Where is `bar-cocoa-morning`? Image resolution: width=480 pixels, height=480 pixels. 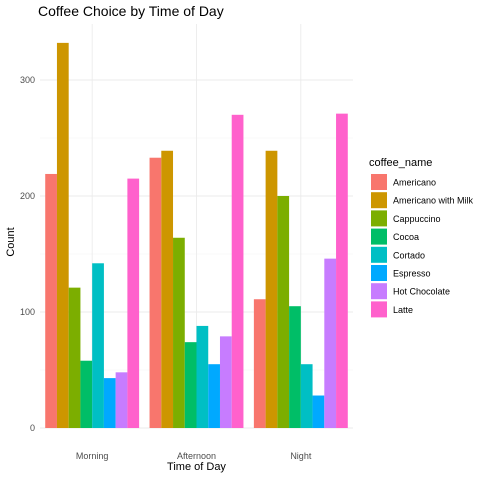 bar-cocoa-morning is located at coordinates (86, 394).